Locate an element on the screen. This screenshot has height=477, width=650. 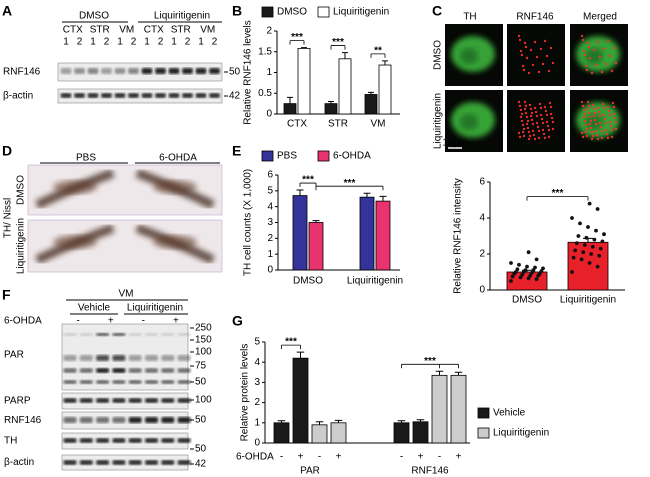
replicate-label: 1 is located at coordinates (93, 42).